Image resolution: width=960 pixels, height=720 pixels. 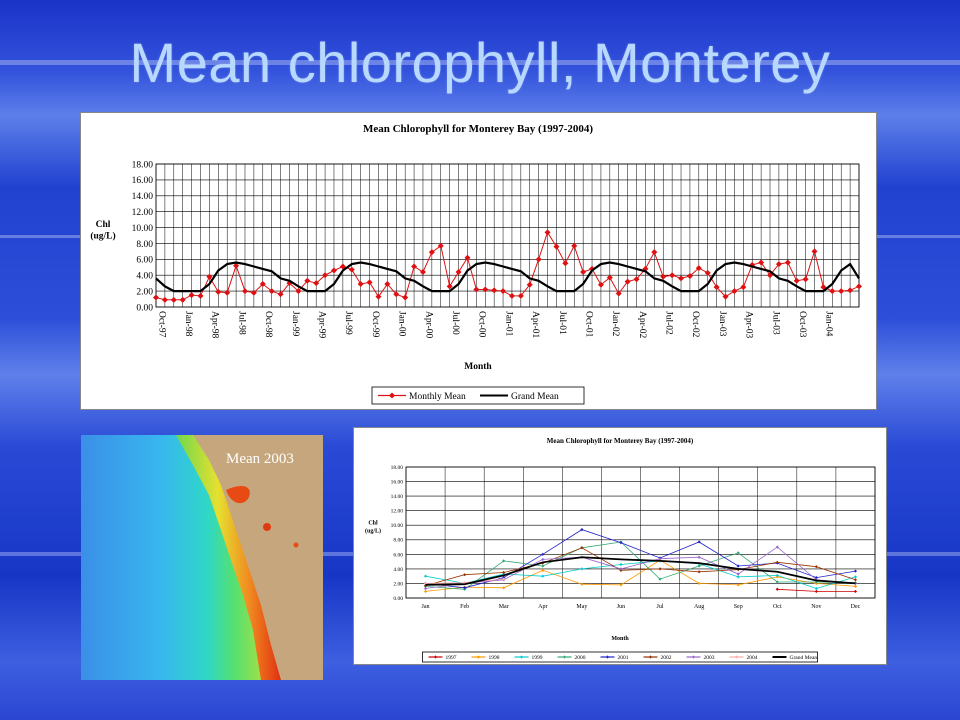 What do you see at coordinates (829, 324) in the screenshot?
I see `x-tick-label: Jan-04` at bounding box center [829, 324].